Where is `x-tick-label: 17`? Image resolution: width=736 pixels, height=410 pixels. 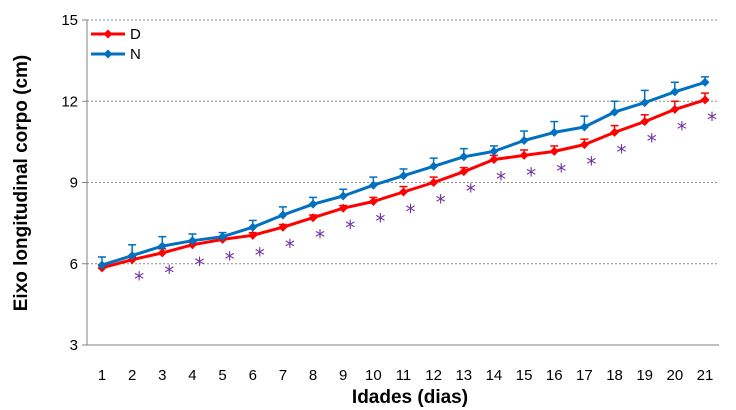 x-tick-label: 17 is located at coordinates (584, 375).